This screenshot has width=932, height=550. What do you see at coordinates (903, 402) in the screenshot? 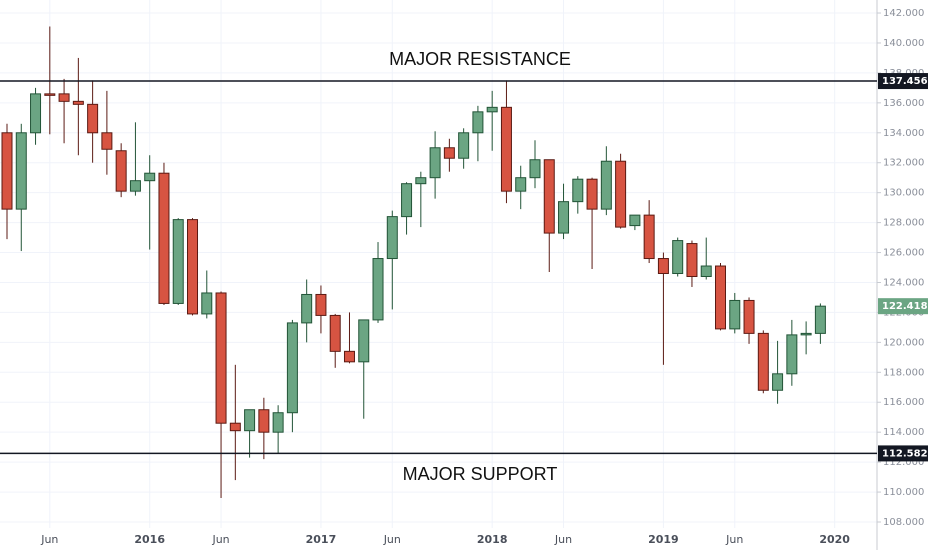
I see `y-tick-label: 116.000` at bounding box center [903, 402].